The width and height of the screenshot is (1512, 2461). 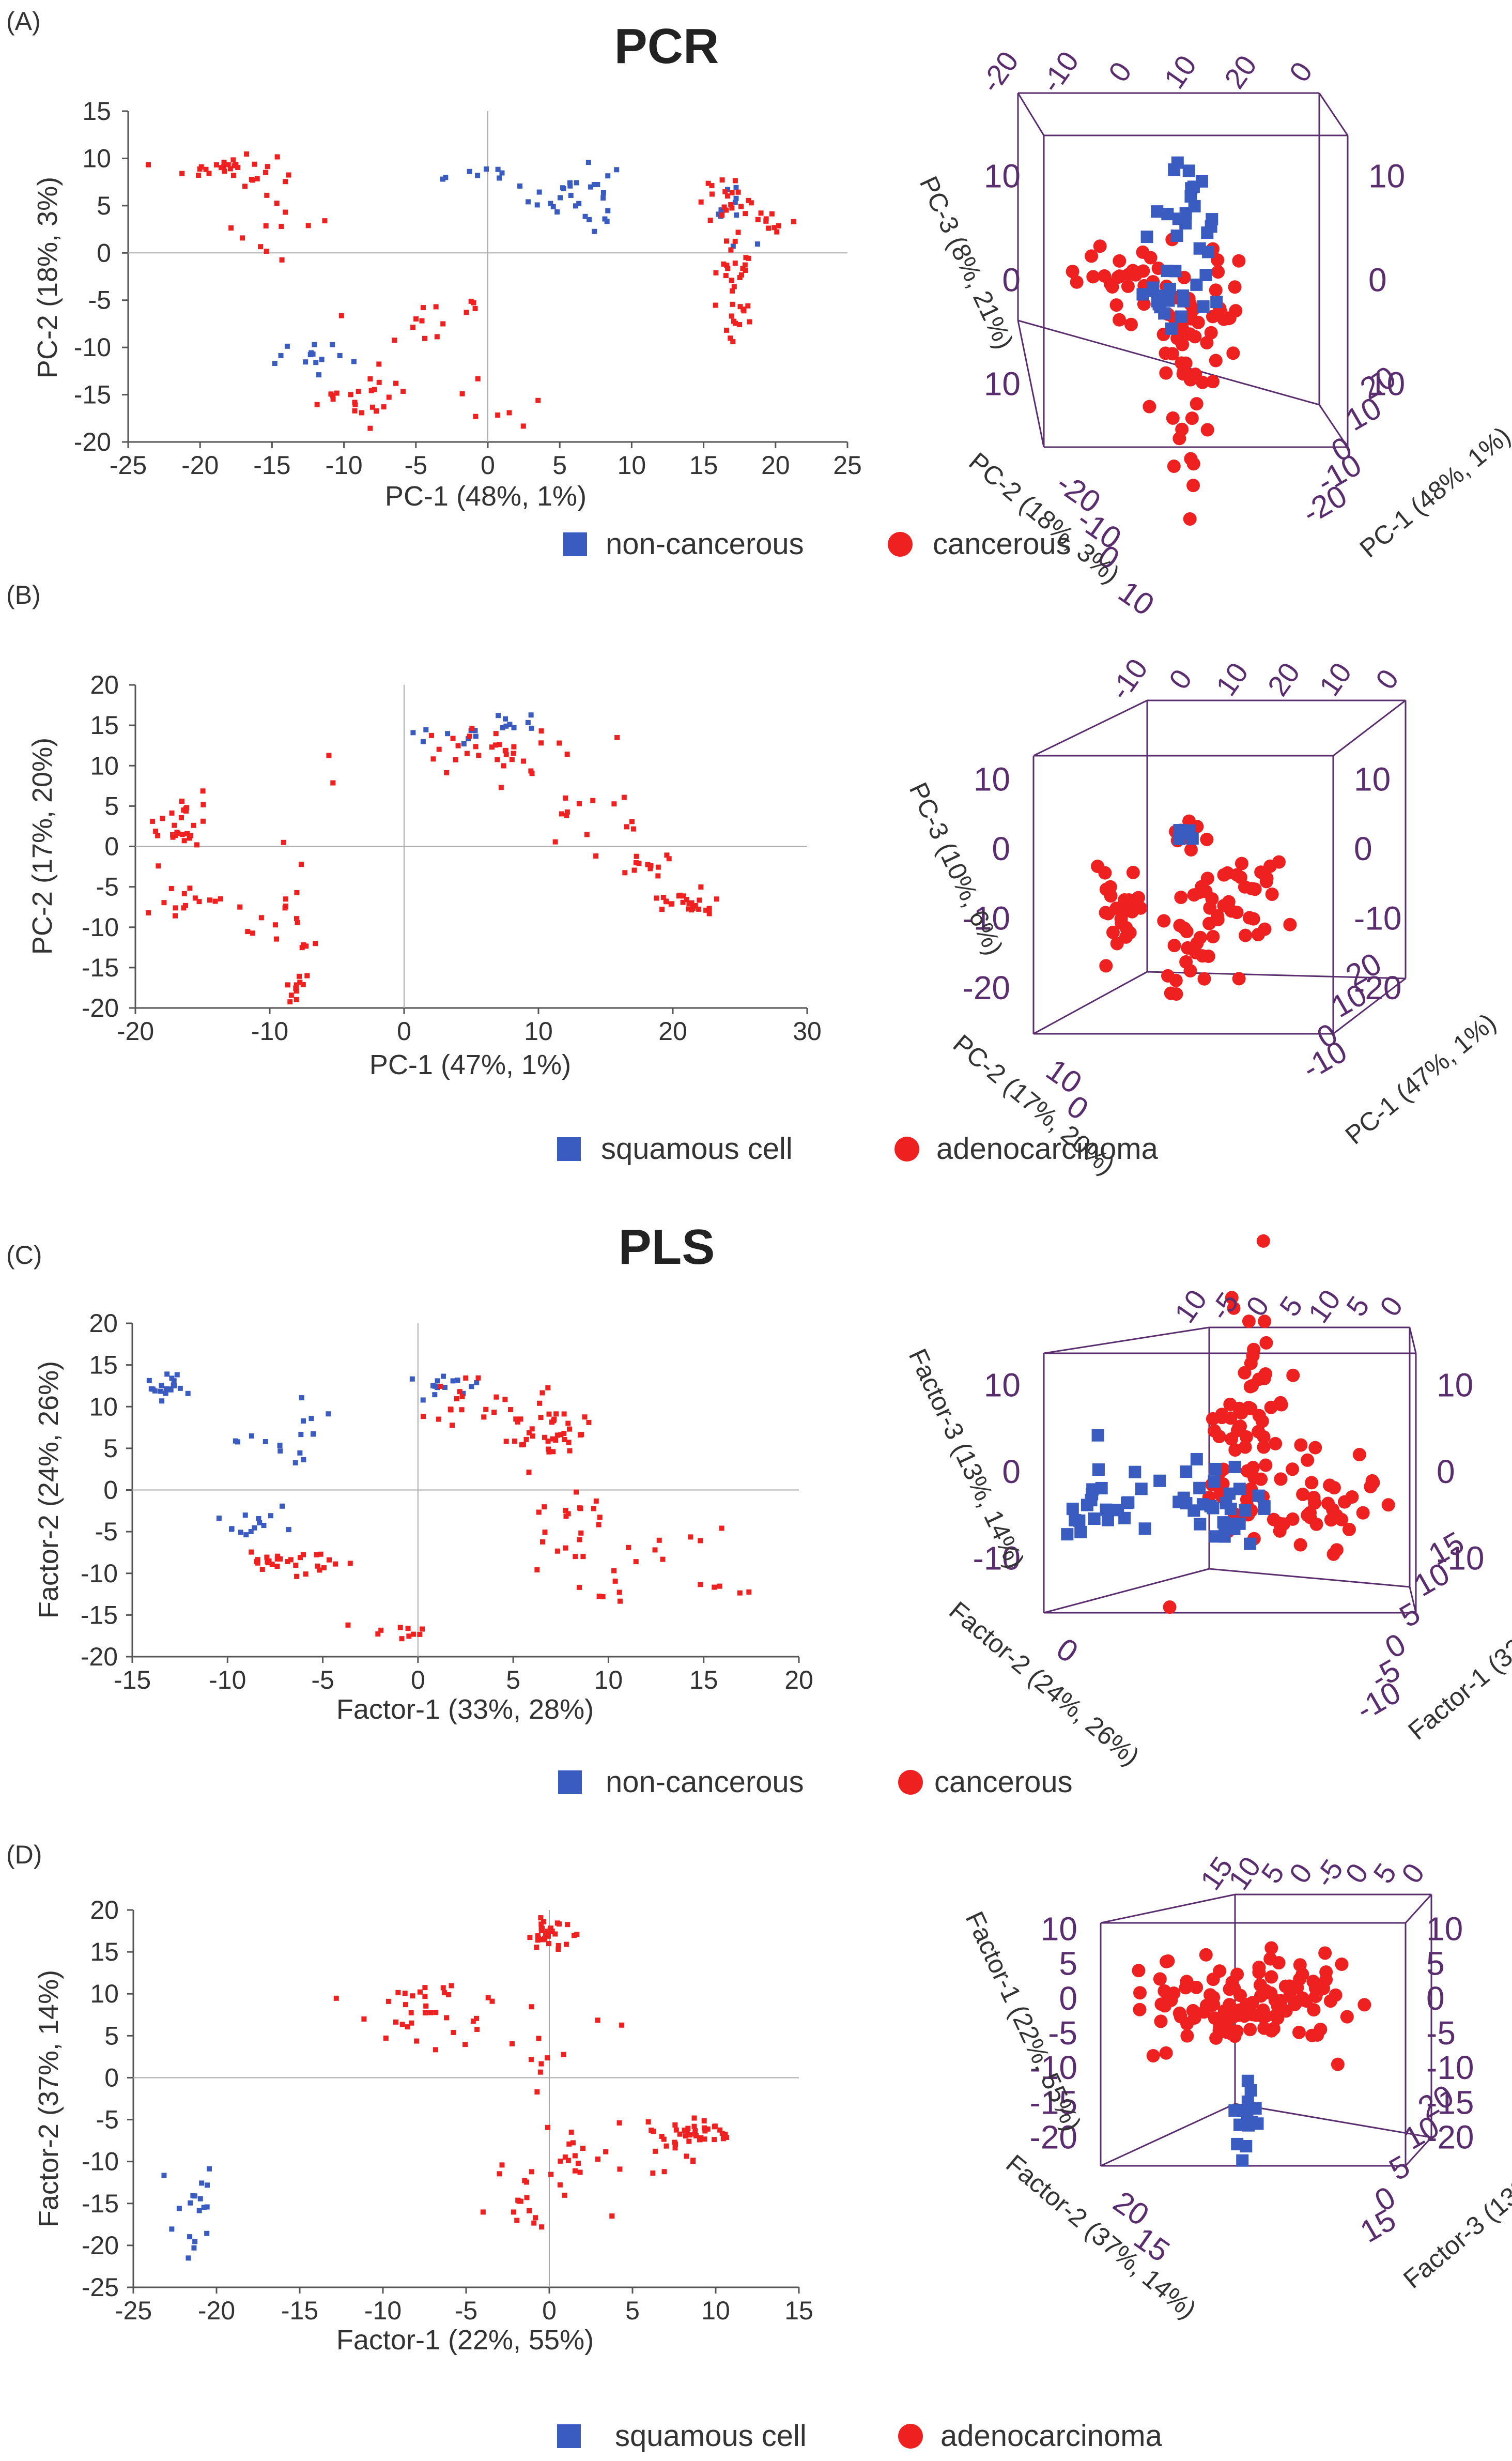 What do you see at coordinates (1059, 1929) in the screenshot?
I see `cube-left-tick-label: 10` at bounding box center [1059, 1929].